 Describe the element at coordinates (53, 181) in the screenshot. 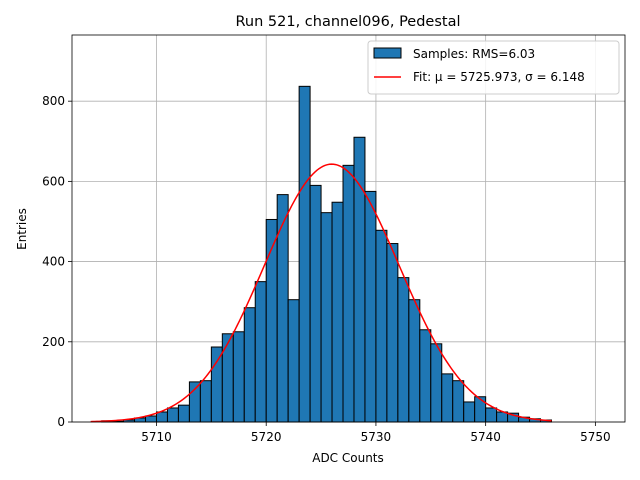

I see `y-tick-label: 600` at that location.